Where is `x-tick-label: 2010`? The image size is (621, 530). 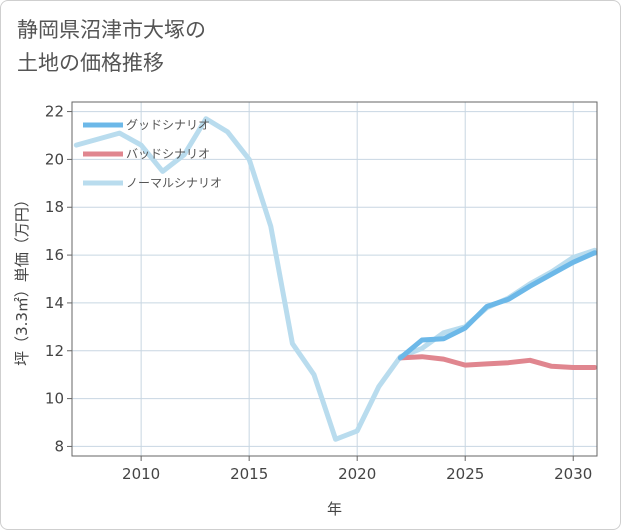 x-tick-label: 2010 is located at coordinates (141, 474).